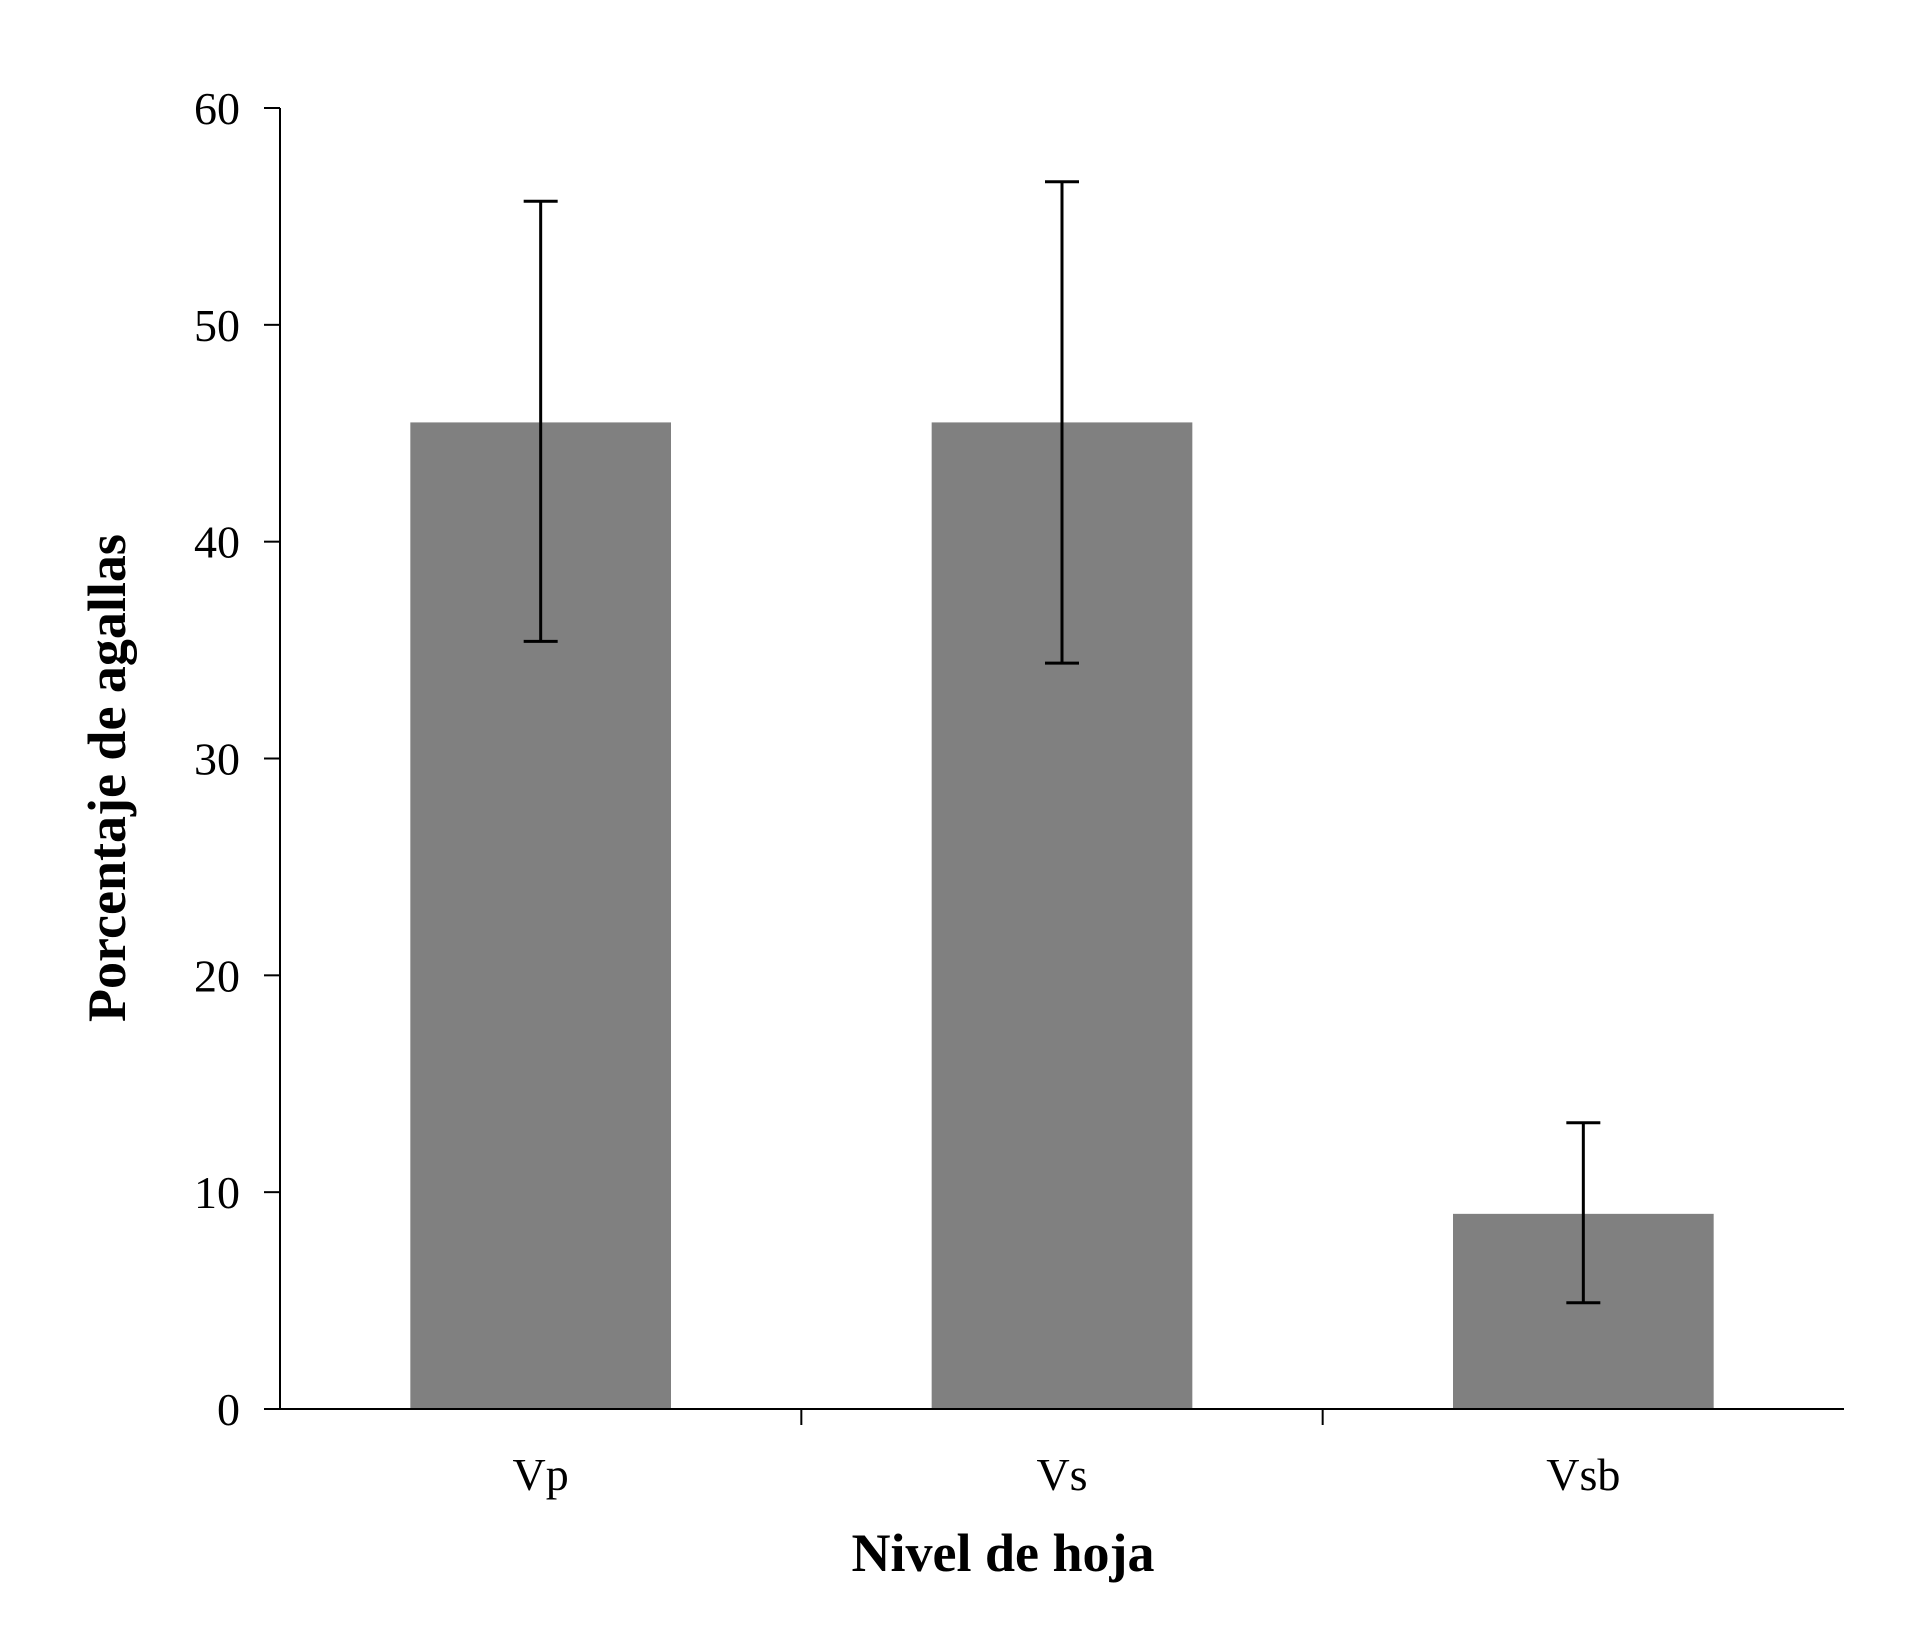  I want to click on y-tick-label: 20, so click(217, 975).